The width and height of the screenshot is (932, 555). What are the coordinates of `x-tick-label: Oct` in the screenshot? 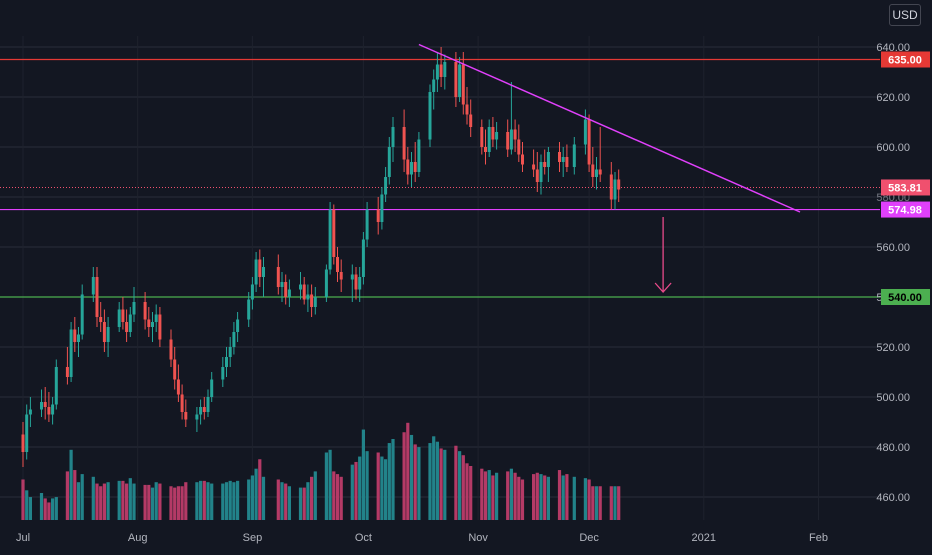 It's located at (363, 538).